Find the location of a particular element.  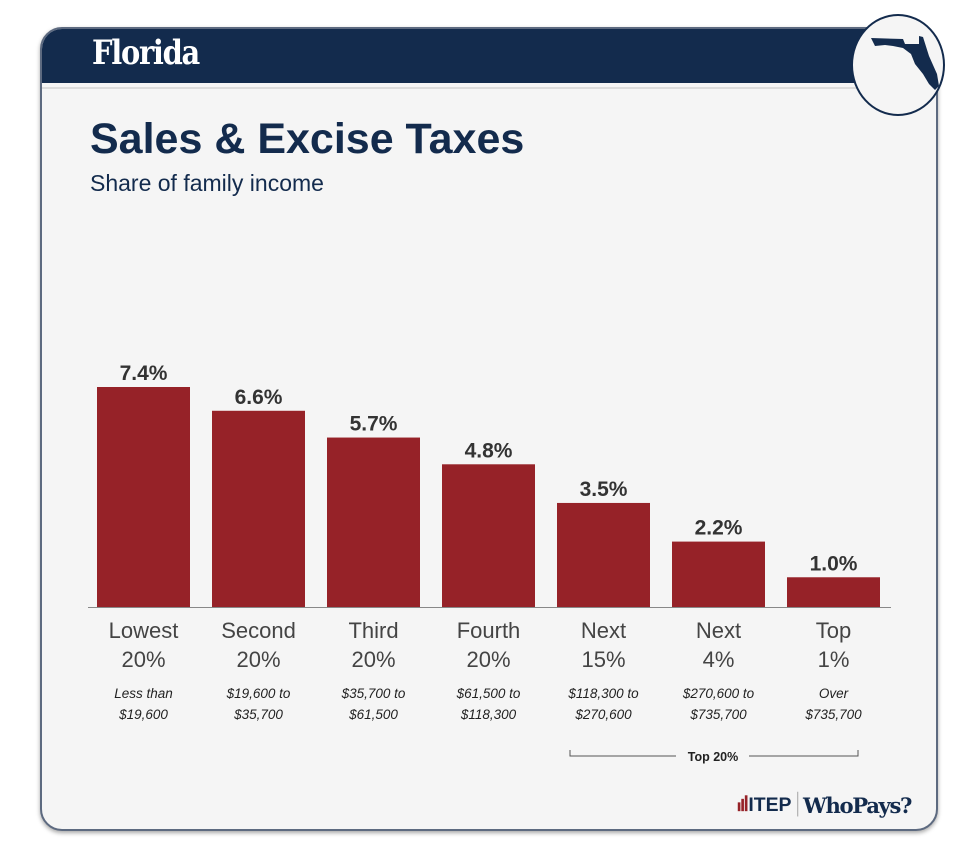

category-label: 1% is located at coordinates (834, 659).